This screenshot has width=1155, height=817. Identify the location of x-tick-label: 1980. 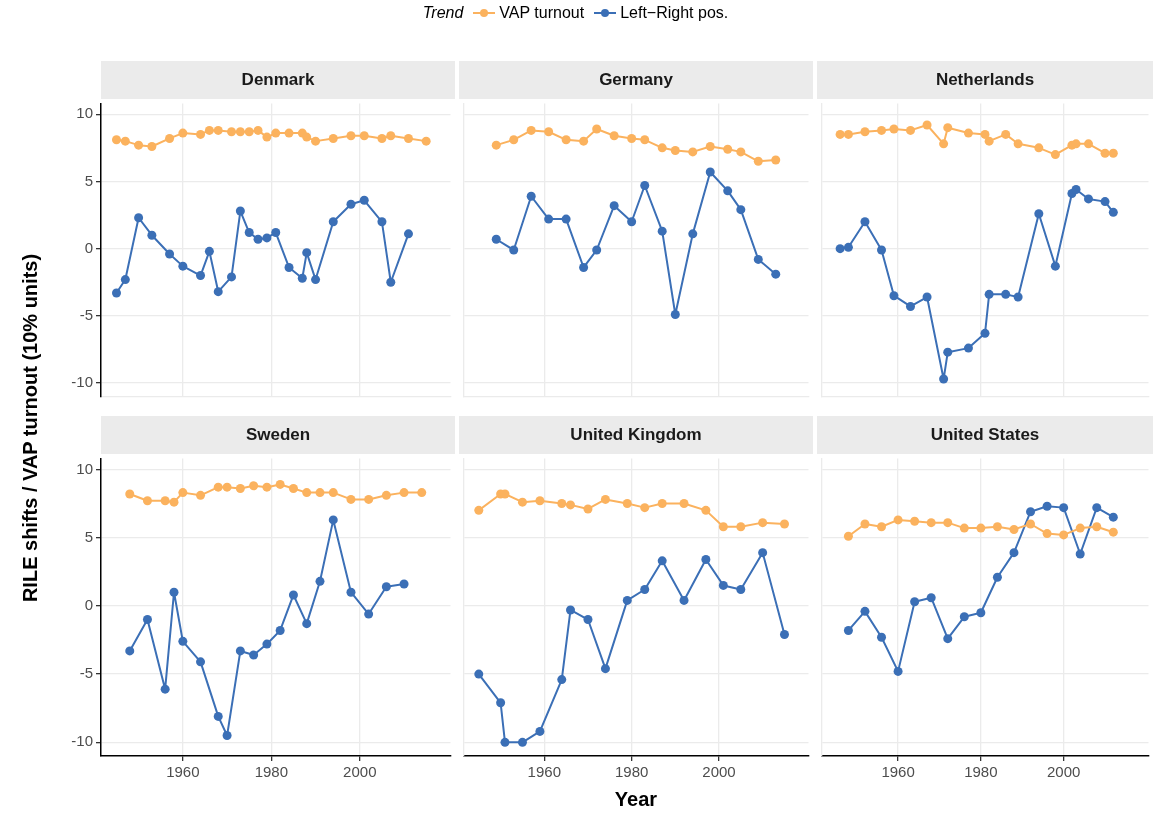
(631, 772).